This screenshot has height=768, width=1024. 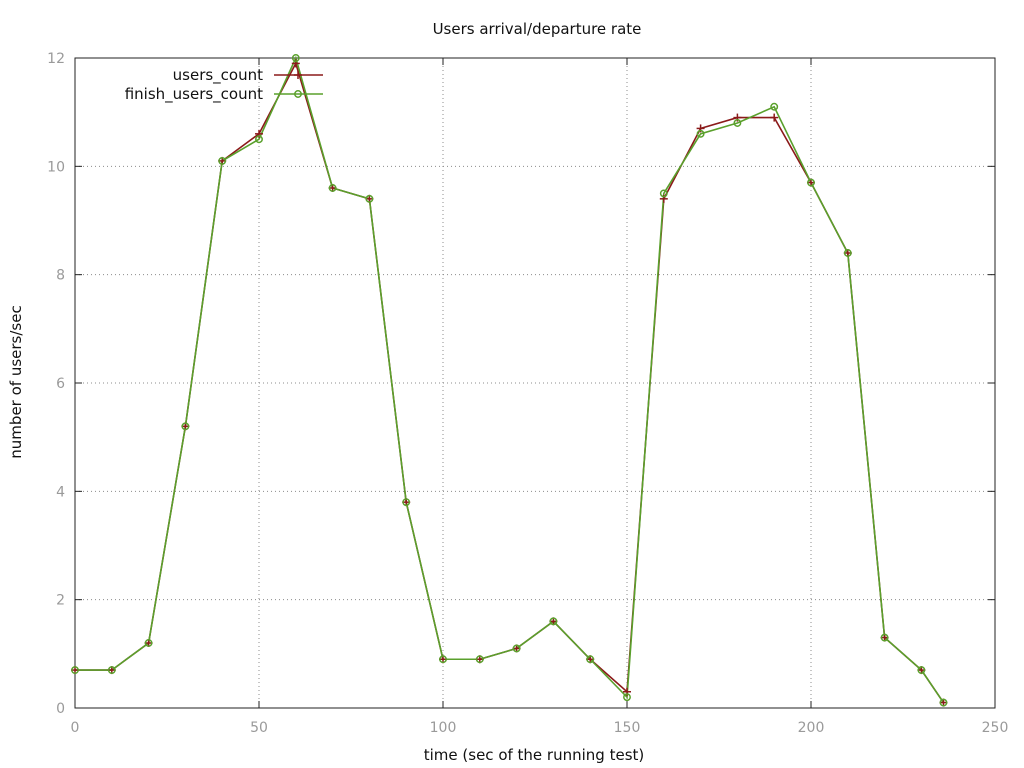 I want to click on y-tick-label: 6, so click(x=60, y=384).